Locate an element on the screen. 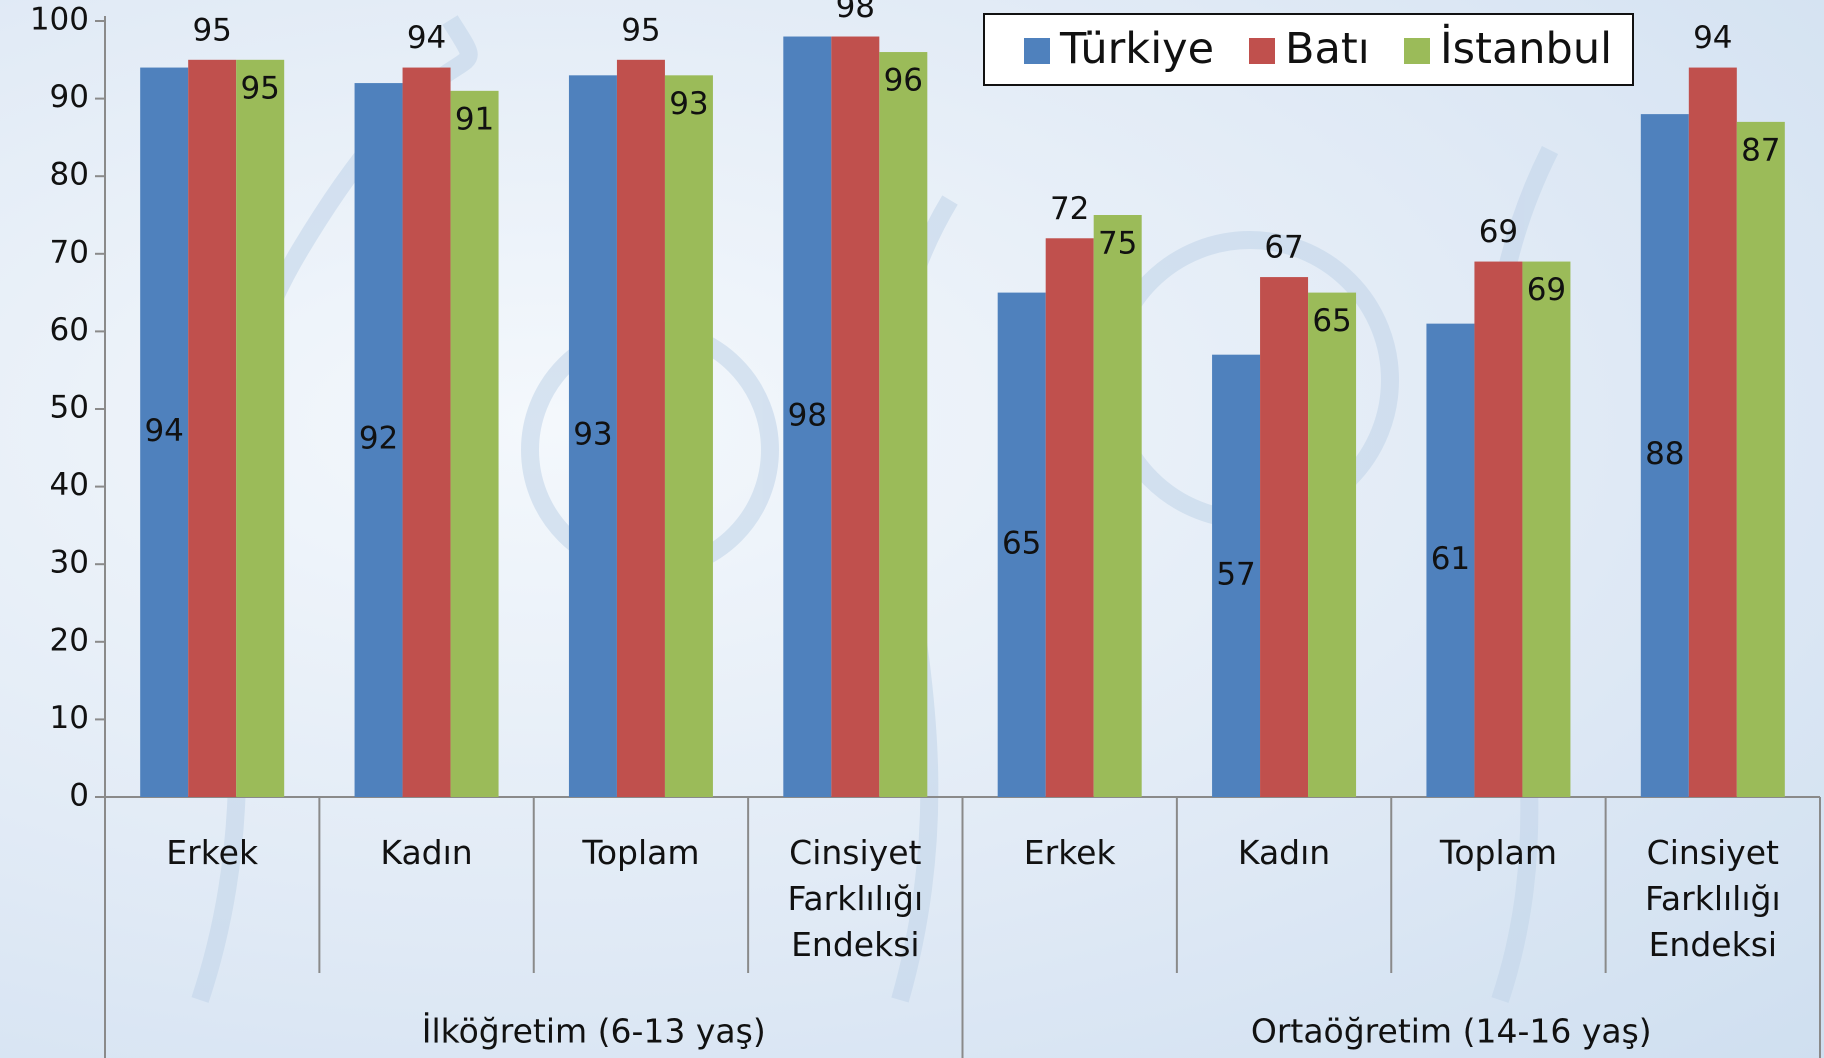 The height and width of the screenshot is (1058, 1824). y-tick-label: 40 is located at coordinates (69, 485).